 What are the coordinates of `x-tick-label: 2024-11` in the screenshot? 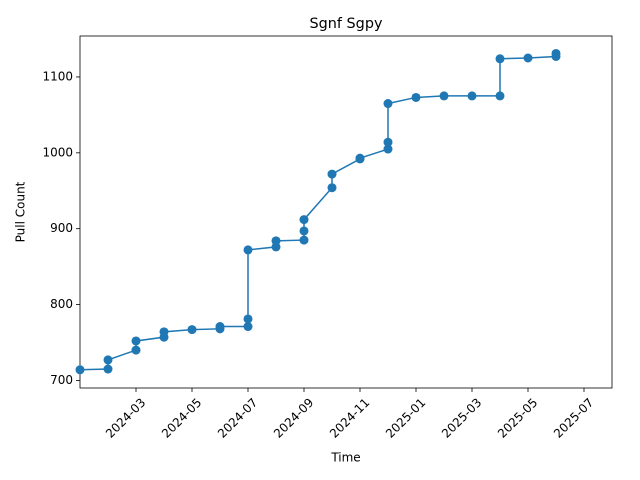 It's located at (349, 417).